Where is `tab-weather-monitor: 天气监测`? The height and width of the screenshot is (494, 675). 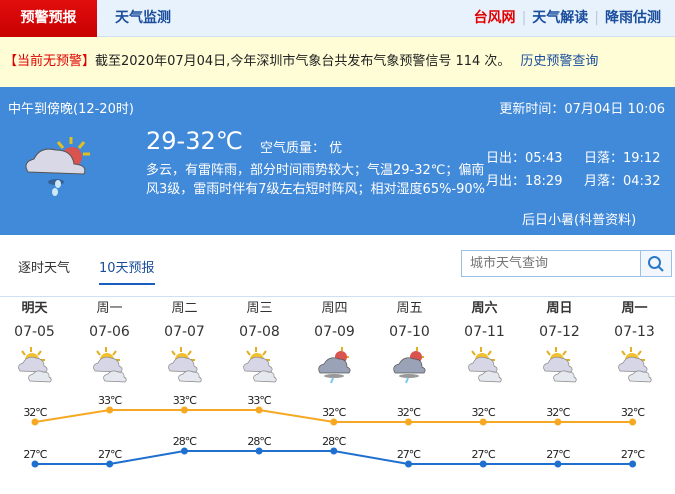 tab-weather-monitor: 天气监测 is located at coordinates (143, 18).